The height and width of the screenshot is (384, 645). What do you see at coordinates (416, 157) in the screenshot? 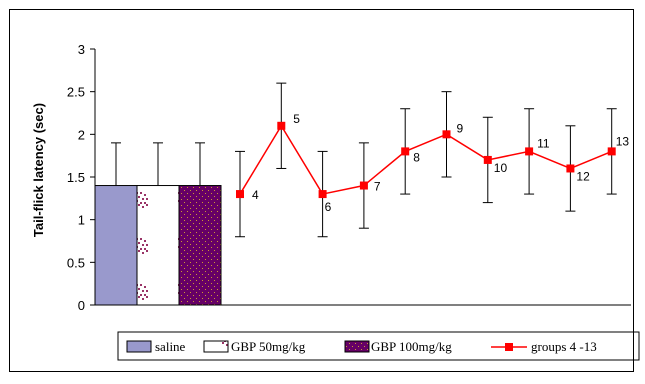
I see `point-label-8: 8` at bounding box center [416, 157].